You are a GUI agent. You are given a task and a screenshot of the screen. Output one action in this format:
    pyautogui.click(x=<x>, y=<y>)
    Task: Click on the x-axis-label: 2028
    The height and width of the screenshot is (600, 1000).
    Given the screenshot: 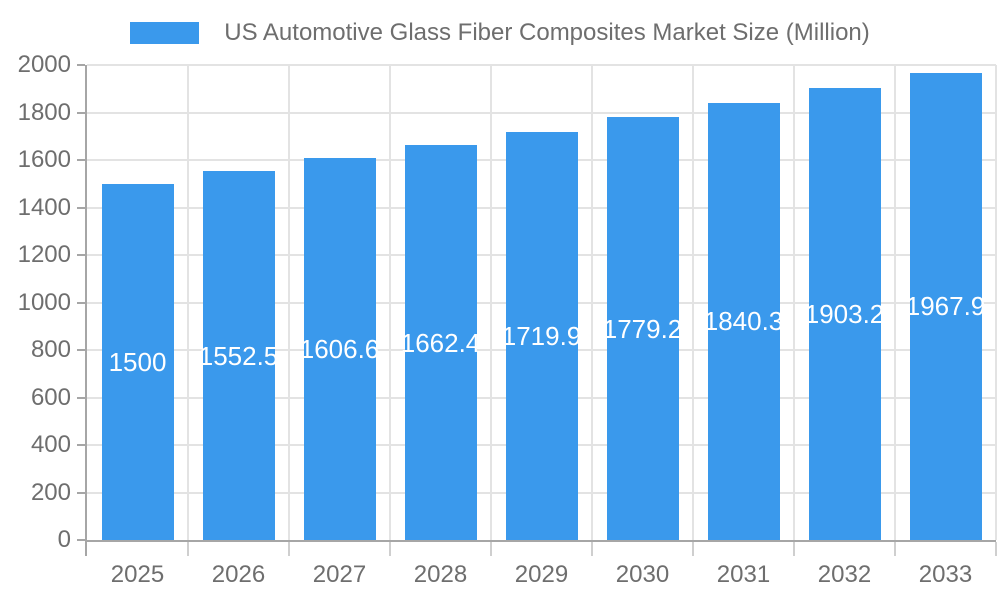 What is the action you would take?
    pyautogui.click(x=440, y=574)
    